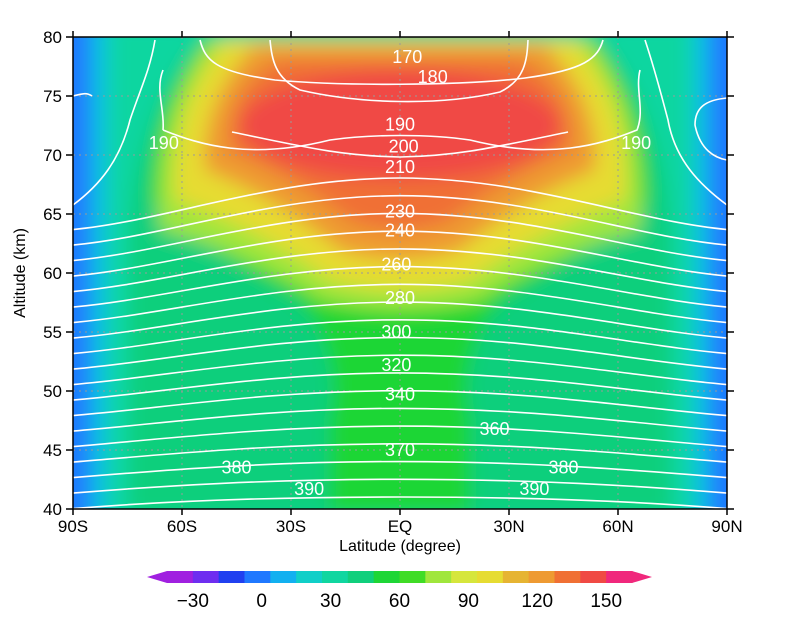 This screenshot has height=618, width=800. I want to click on contour-label: 280, so click(400, 298).